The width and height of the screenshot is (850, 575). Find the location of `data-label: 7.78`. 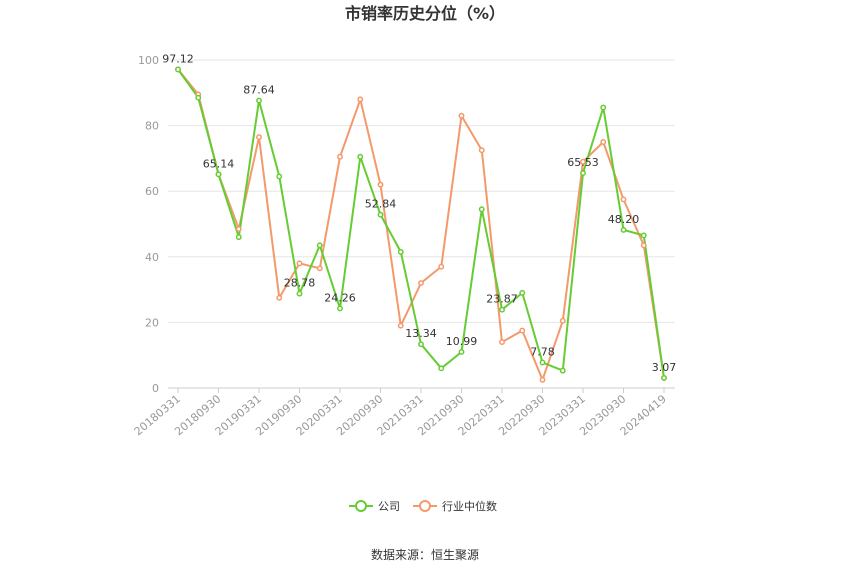

data-label: 7.78 is located at coordinates (542, 351).